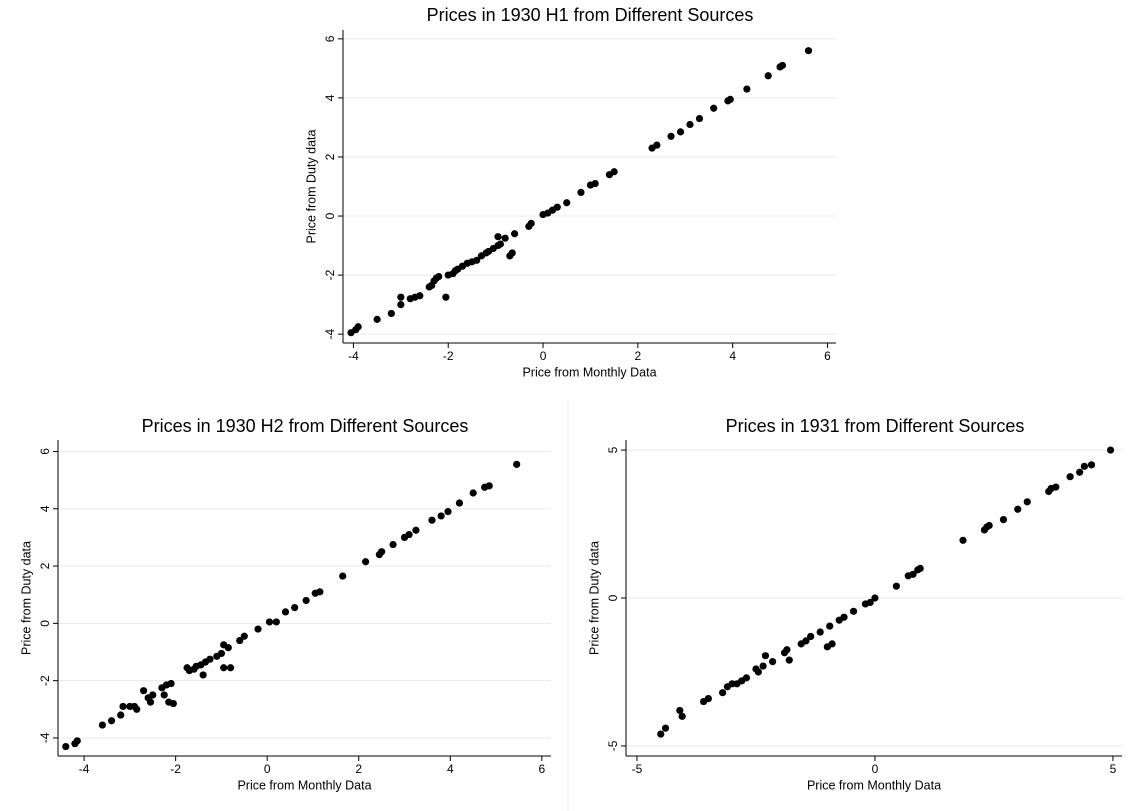 This screenshot has height=811, width=1138. What do you see at coordinates (305, 426) in the screenshot?
I see `chart-title: Prices in 1930 H2 from Different Sources` at bounding box center [305, 426].